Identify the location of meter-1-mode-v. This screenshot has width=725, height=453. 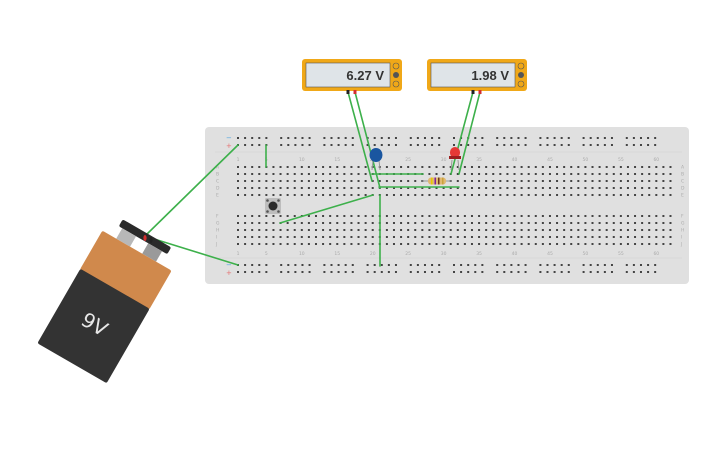
(396, 75).